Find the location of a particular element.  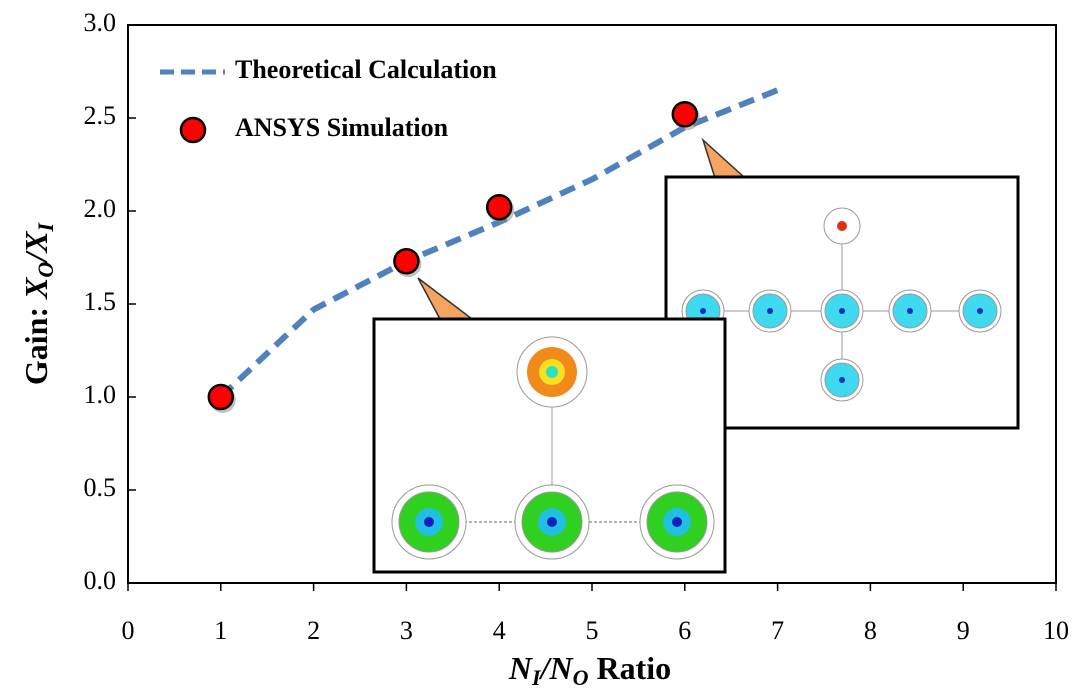

y-title-part: O is located at coordinates (45, 270).